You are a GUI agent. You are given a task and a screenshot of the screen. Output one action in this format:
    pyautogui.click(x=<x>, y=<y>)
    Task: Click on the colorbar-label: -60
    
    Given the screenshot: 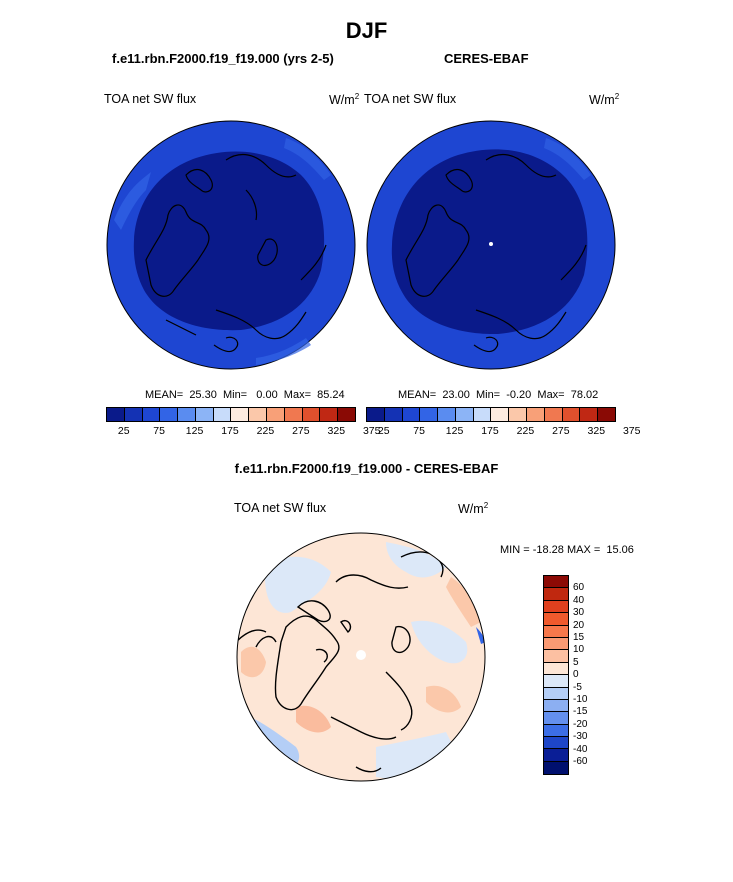 What is the action you would take?
    pyautogui.click(x=580, y=761)
    